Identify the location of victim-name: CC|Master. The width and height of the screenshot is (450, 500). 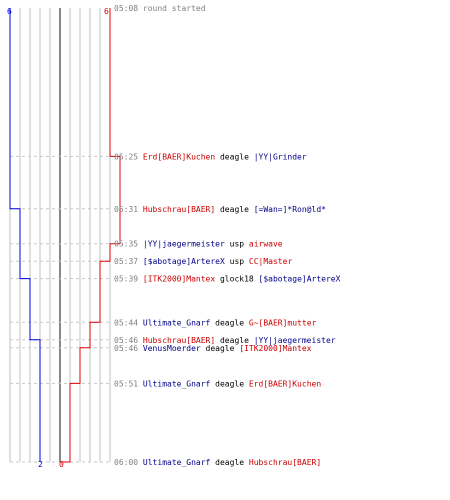
(271, 261).